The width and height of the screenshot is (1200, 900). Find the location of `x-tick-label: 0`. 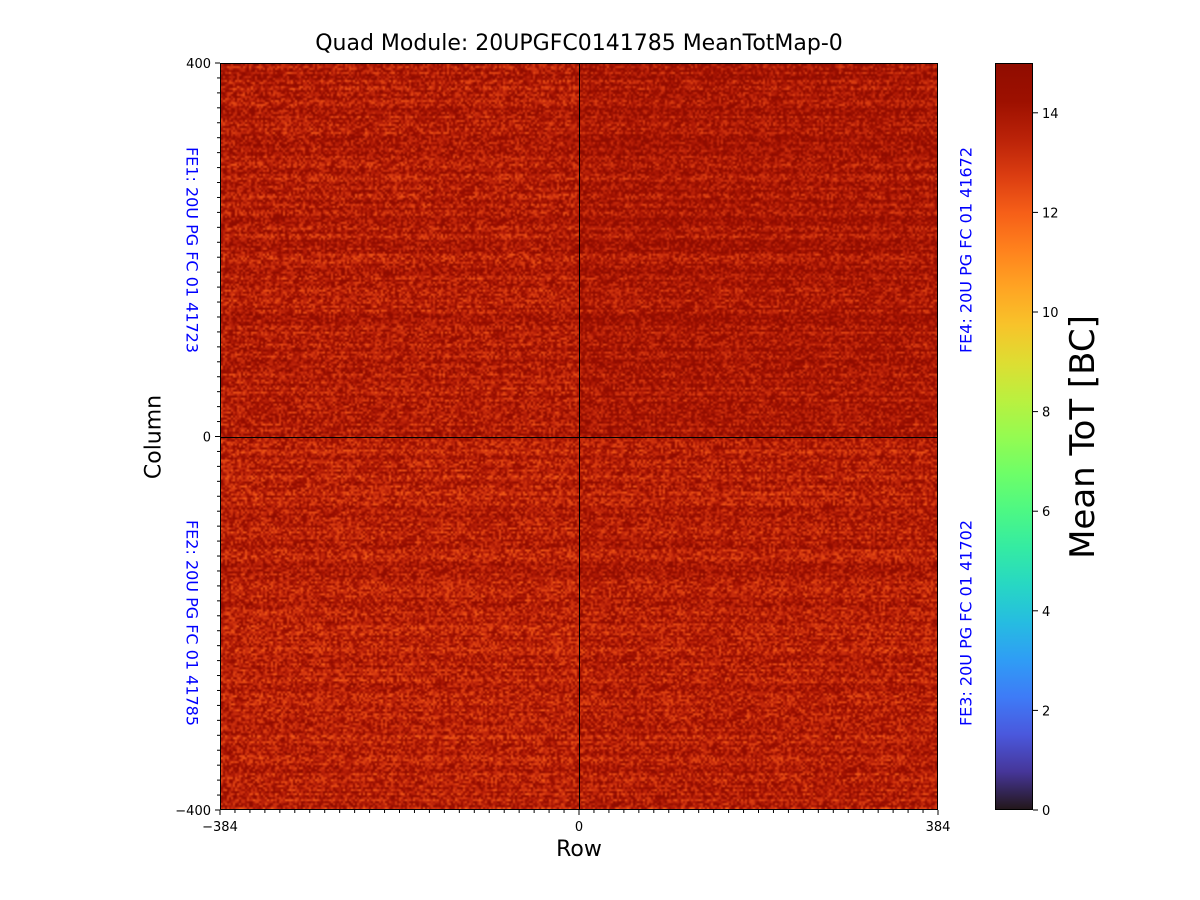

x-tick-label: 0 is located at coordinates (579, 827).